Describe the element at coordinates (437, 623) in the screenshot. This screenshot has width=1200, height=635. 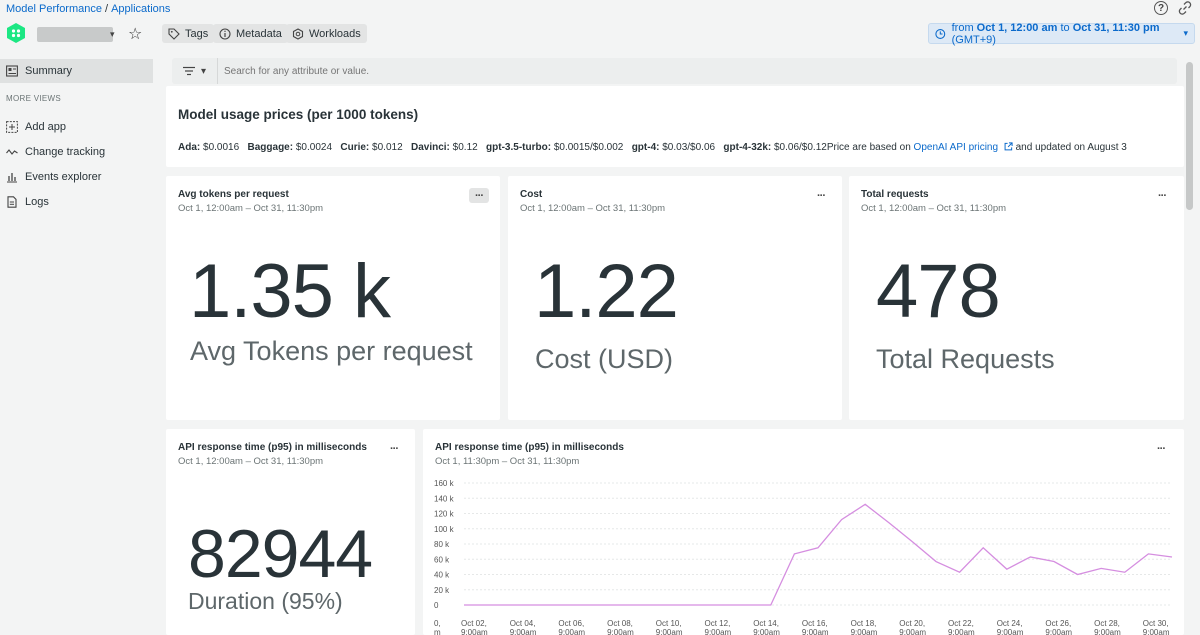
I see `x-tick-label: 0,` at that location.